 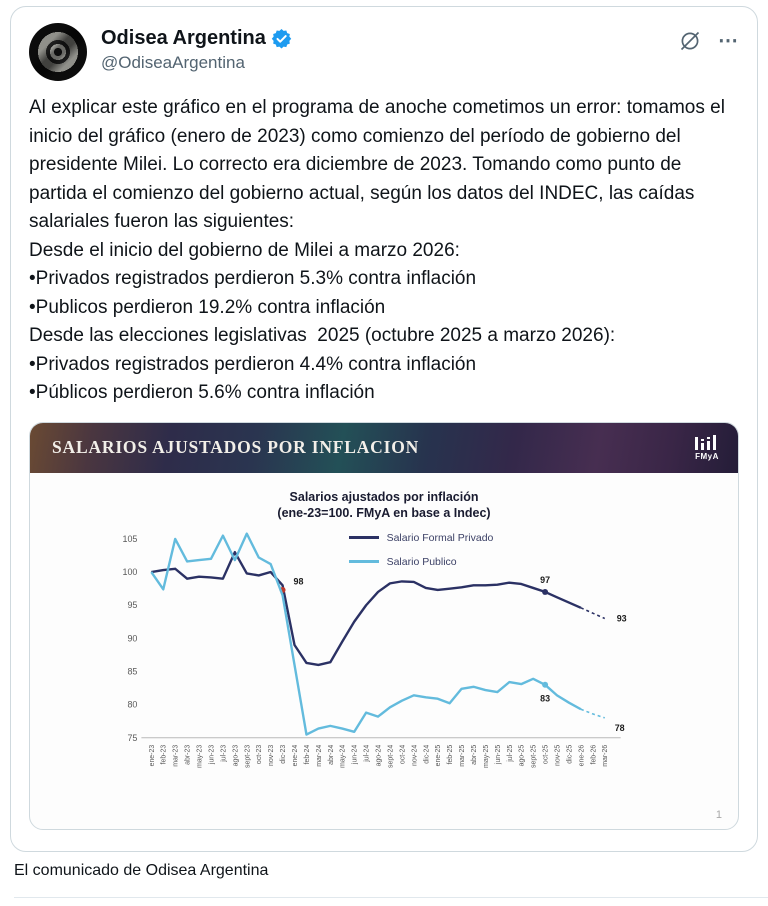 What do you see at coordinates (414, 754) in the screenshot?
I see `svg-text: nov-24` at bounding box center [414, 754].